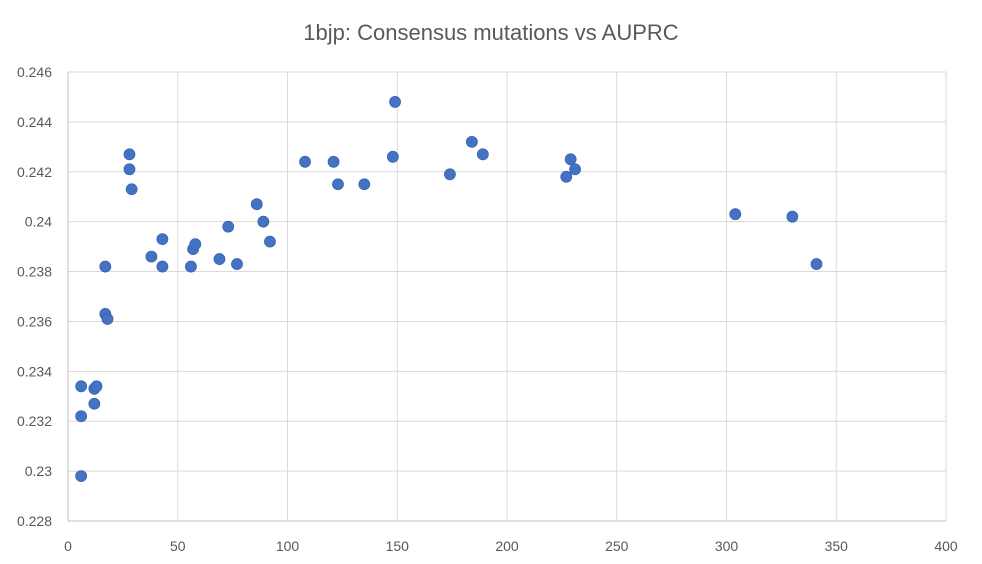 Image resolution: width=982 pixels, height=564 pixels. Describe the element at coordinates (837, 546) in the screenshot. I see `x-tick-label: 350` at that location.